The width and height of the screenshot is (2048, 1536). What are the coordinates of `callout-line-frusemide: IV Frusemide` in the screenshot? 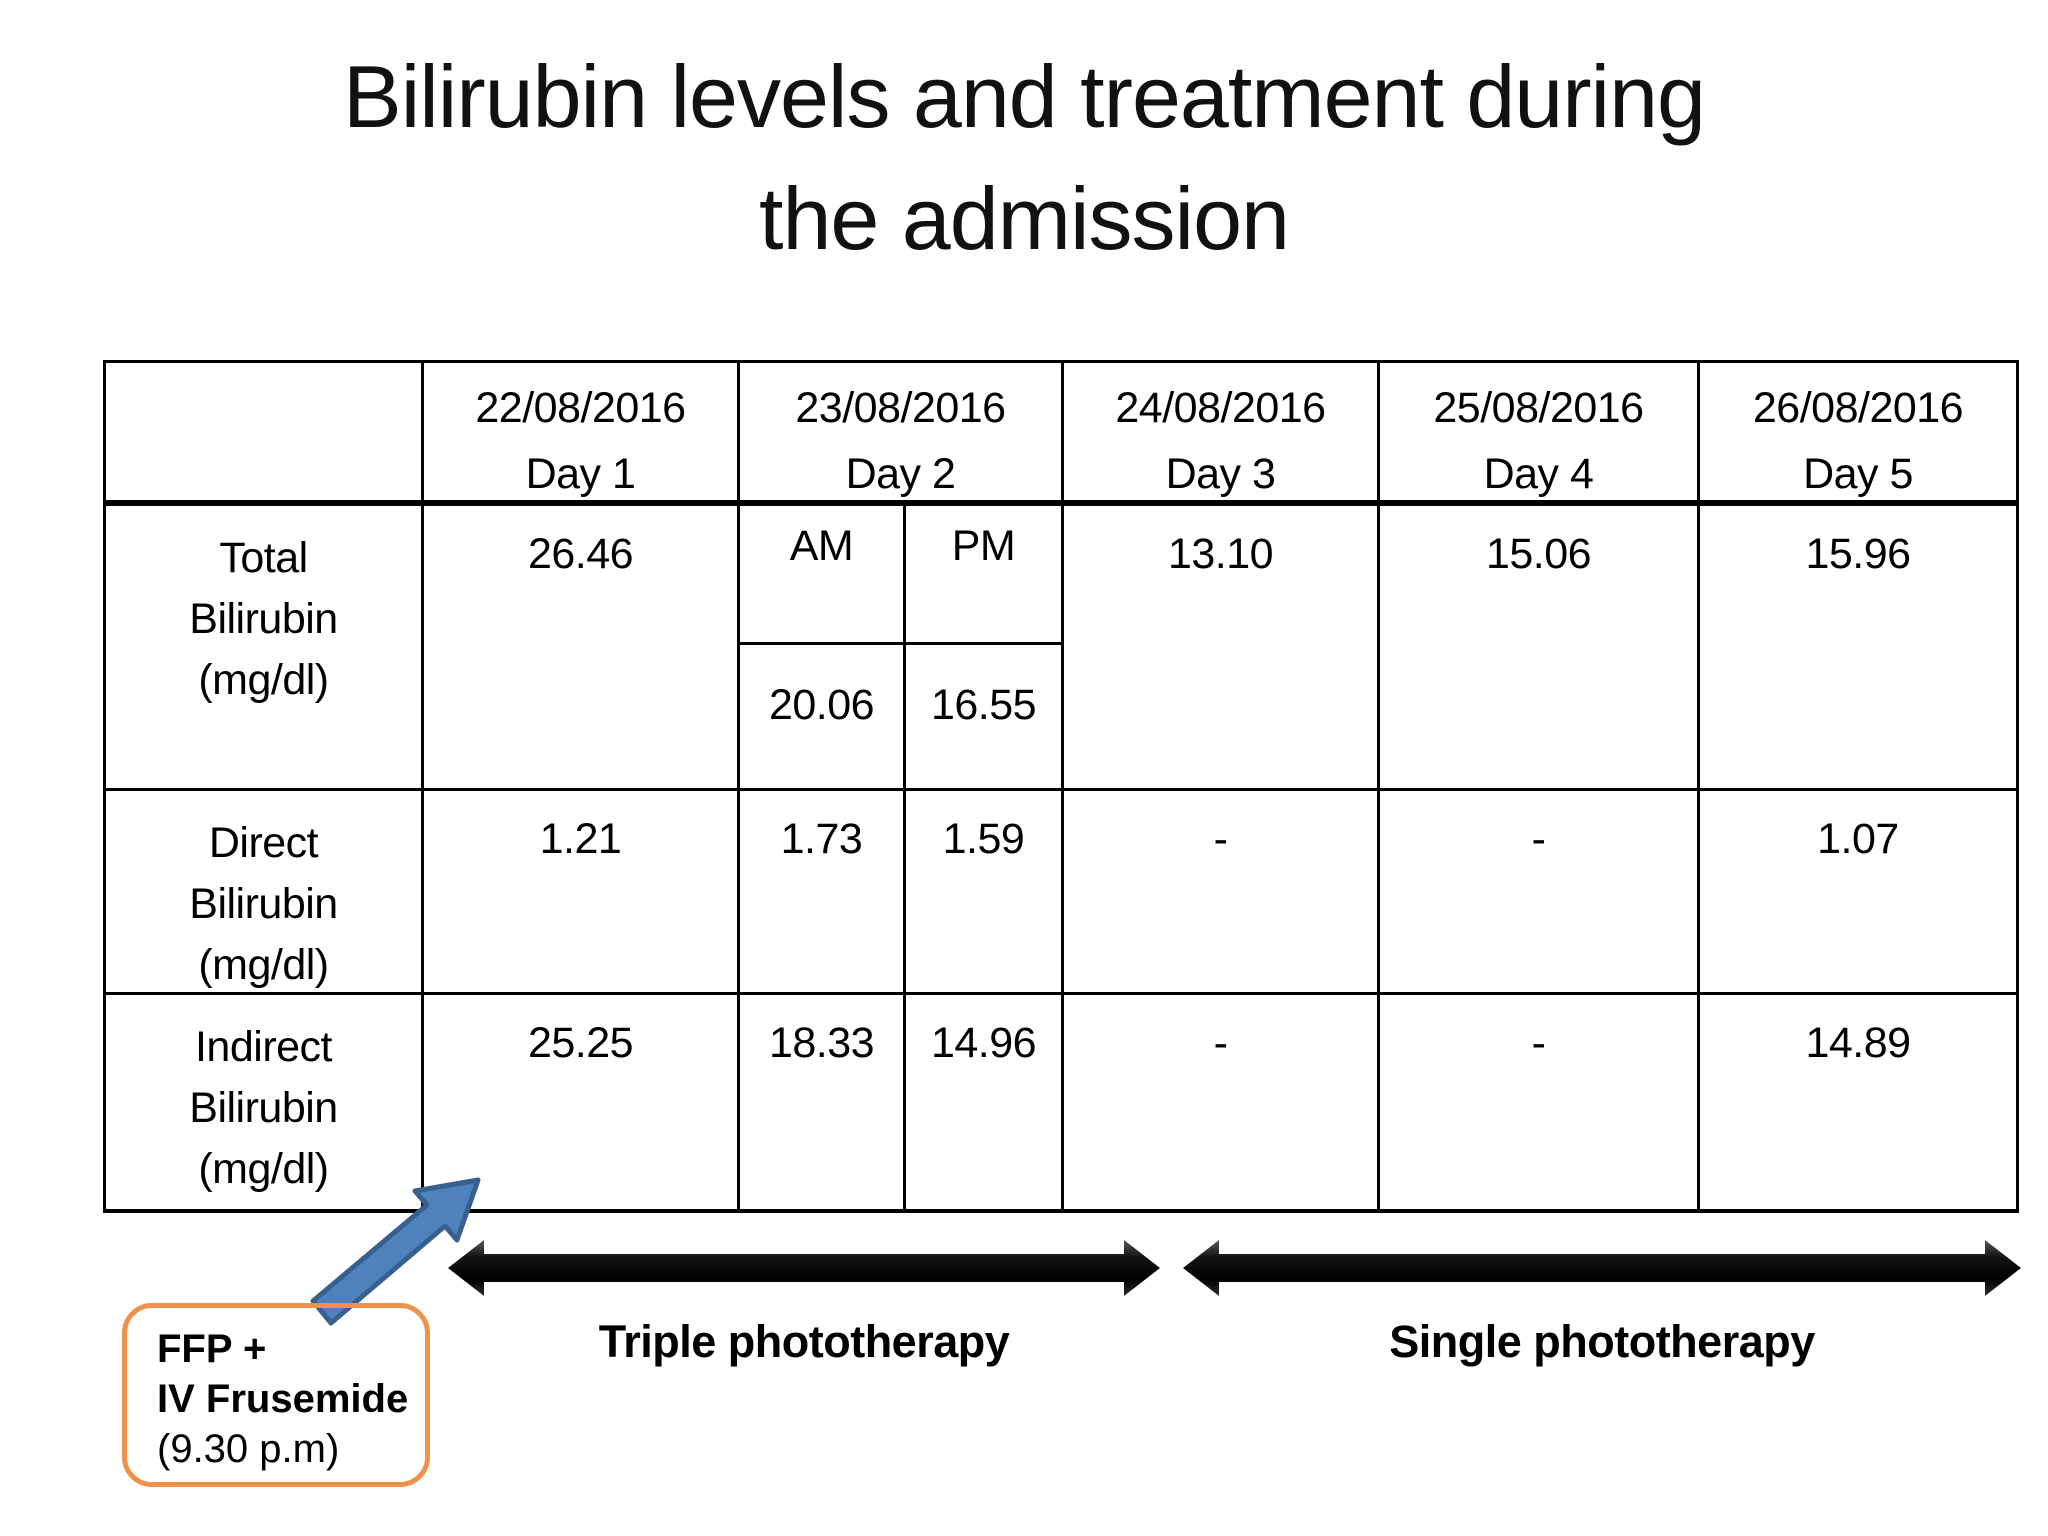 It's located at (283, 1399).